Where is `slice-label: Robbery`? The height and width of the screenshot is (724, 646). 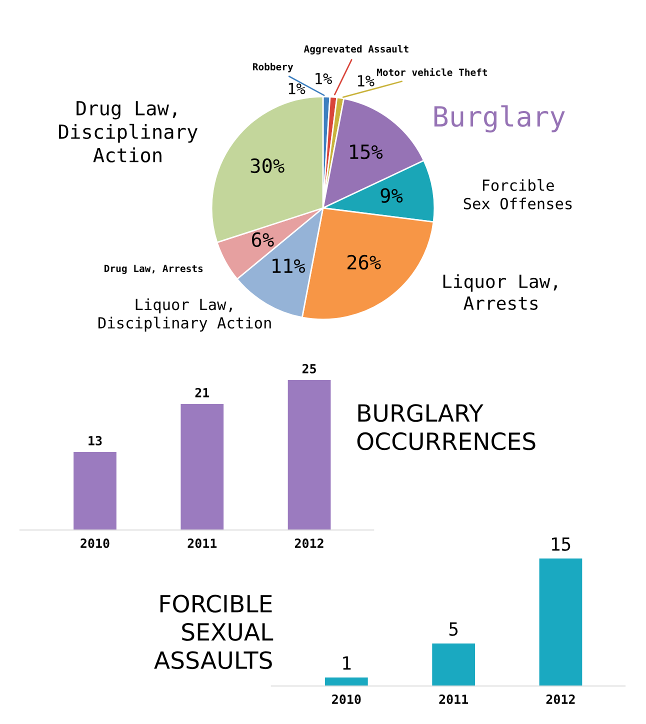 slice-label: Robbery is located at coordinates (273, 67).